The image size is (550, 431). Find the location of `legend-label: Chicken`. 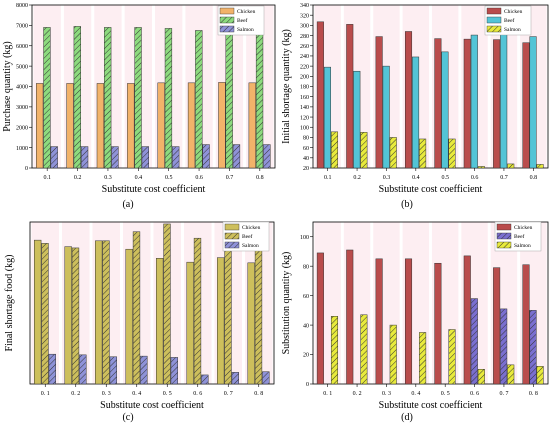

legend-label: Chicken is located at coordinates (246, 12).